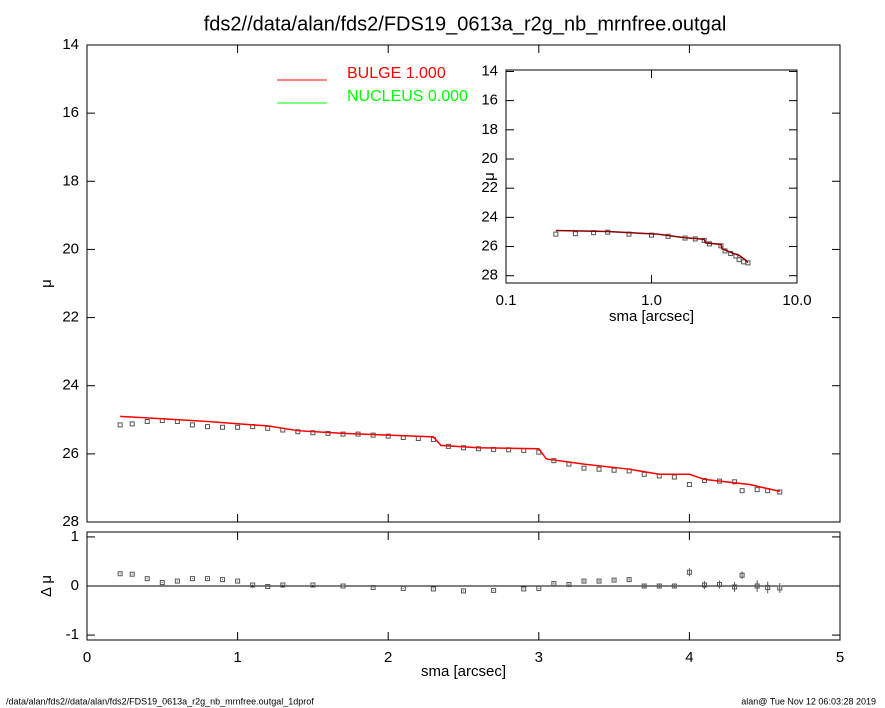  Describe the element at coordinates (506, 300) in the screenshot. I see `x-tick-label: 0.1` at that location.